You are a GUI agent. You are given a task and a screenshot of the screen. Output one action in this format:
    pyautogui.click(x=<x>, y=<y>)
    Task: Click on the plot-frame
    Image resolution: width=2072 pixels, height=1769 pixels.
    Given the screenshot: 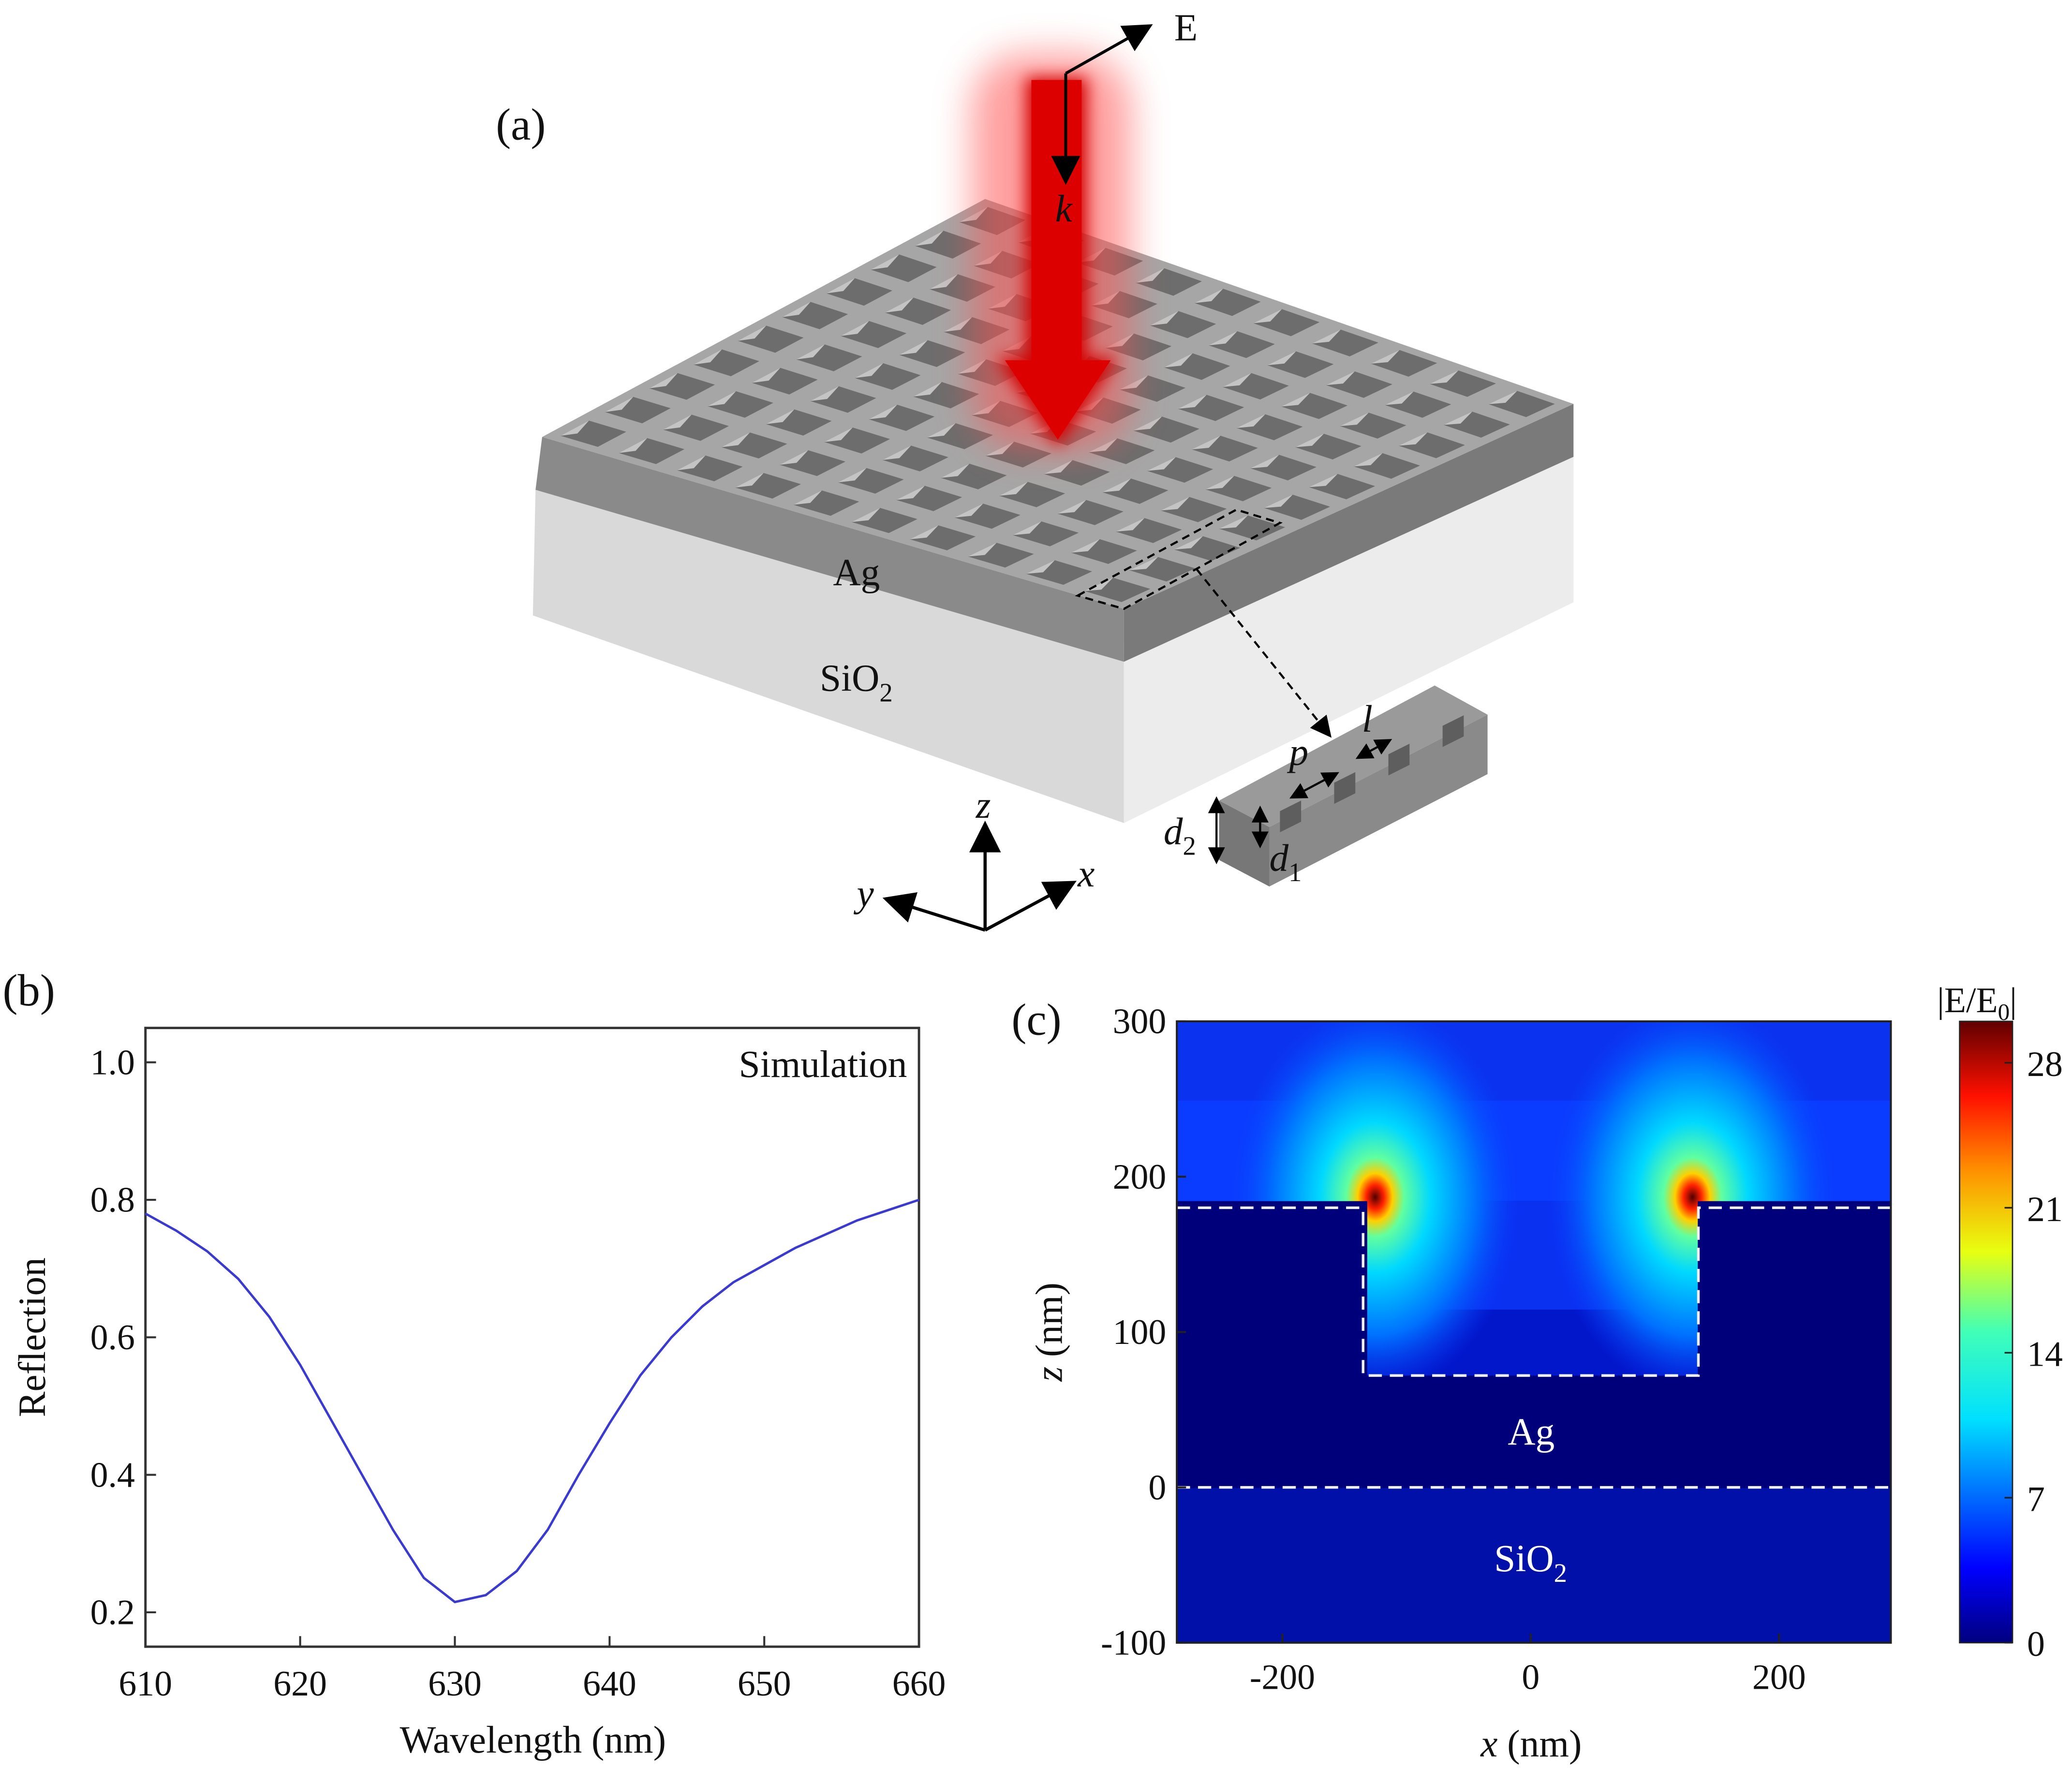 What is the action you would take?
    pyautogui.click(x=532, y=1337)
    